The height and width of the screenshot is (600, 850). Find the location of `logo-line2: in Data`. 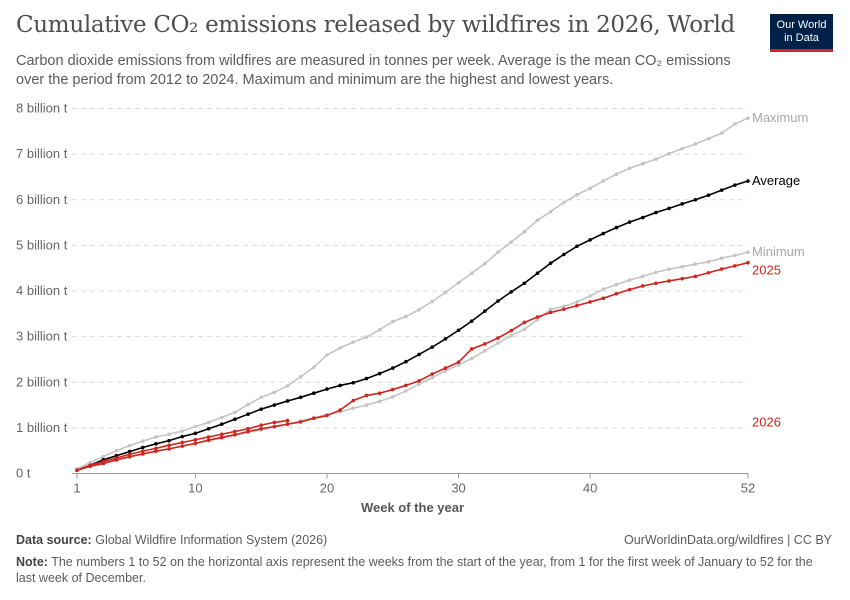

logo-line2: in Data is located at coordinates (801, 38).